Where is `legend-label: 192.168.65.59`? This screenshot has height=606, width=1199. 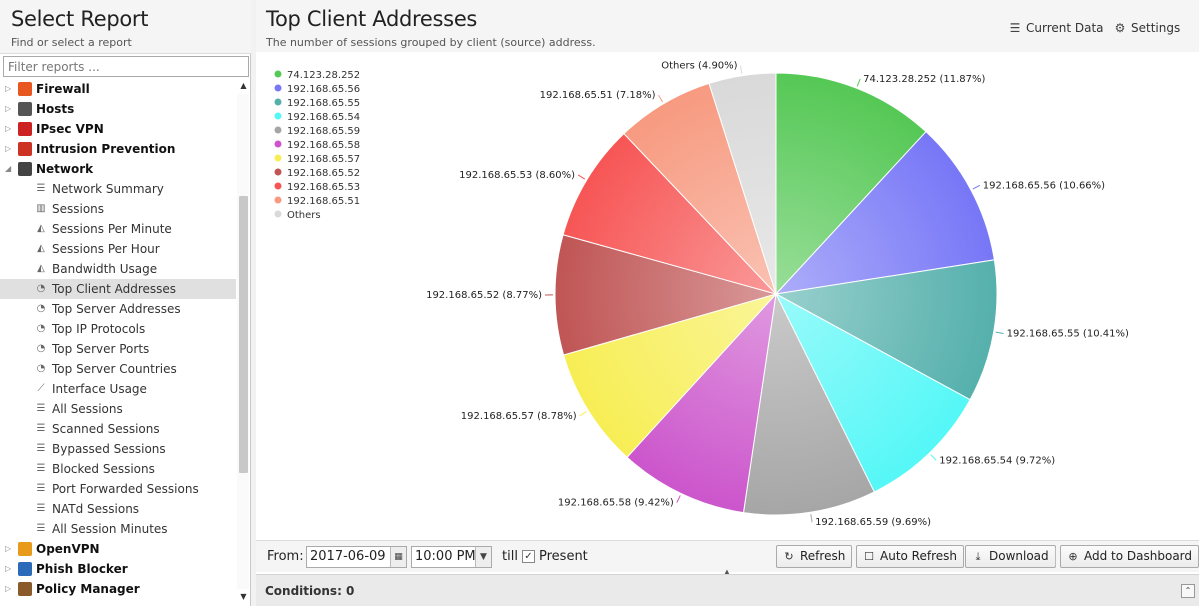
legend-label: 192.168.65.59 is located at coordinates (323, 131).